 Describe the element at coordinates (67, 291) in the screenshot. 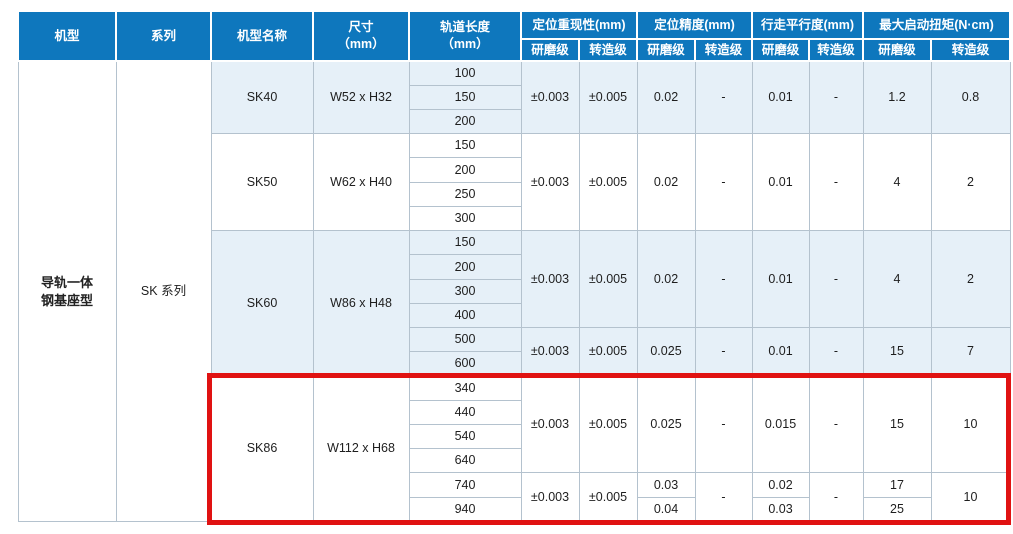

I see `model-type-cell: 导轨一体 钢基座型` at that location.